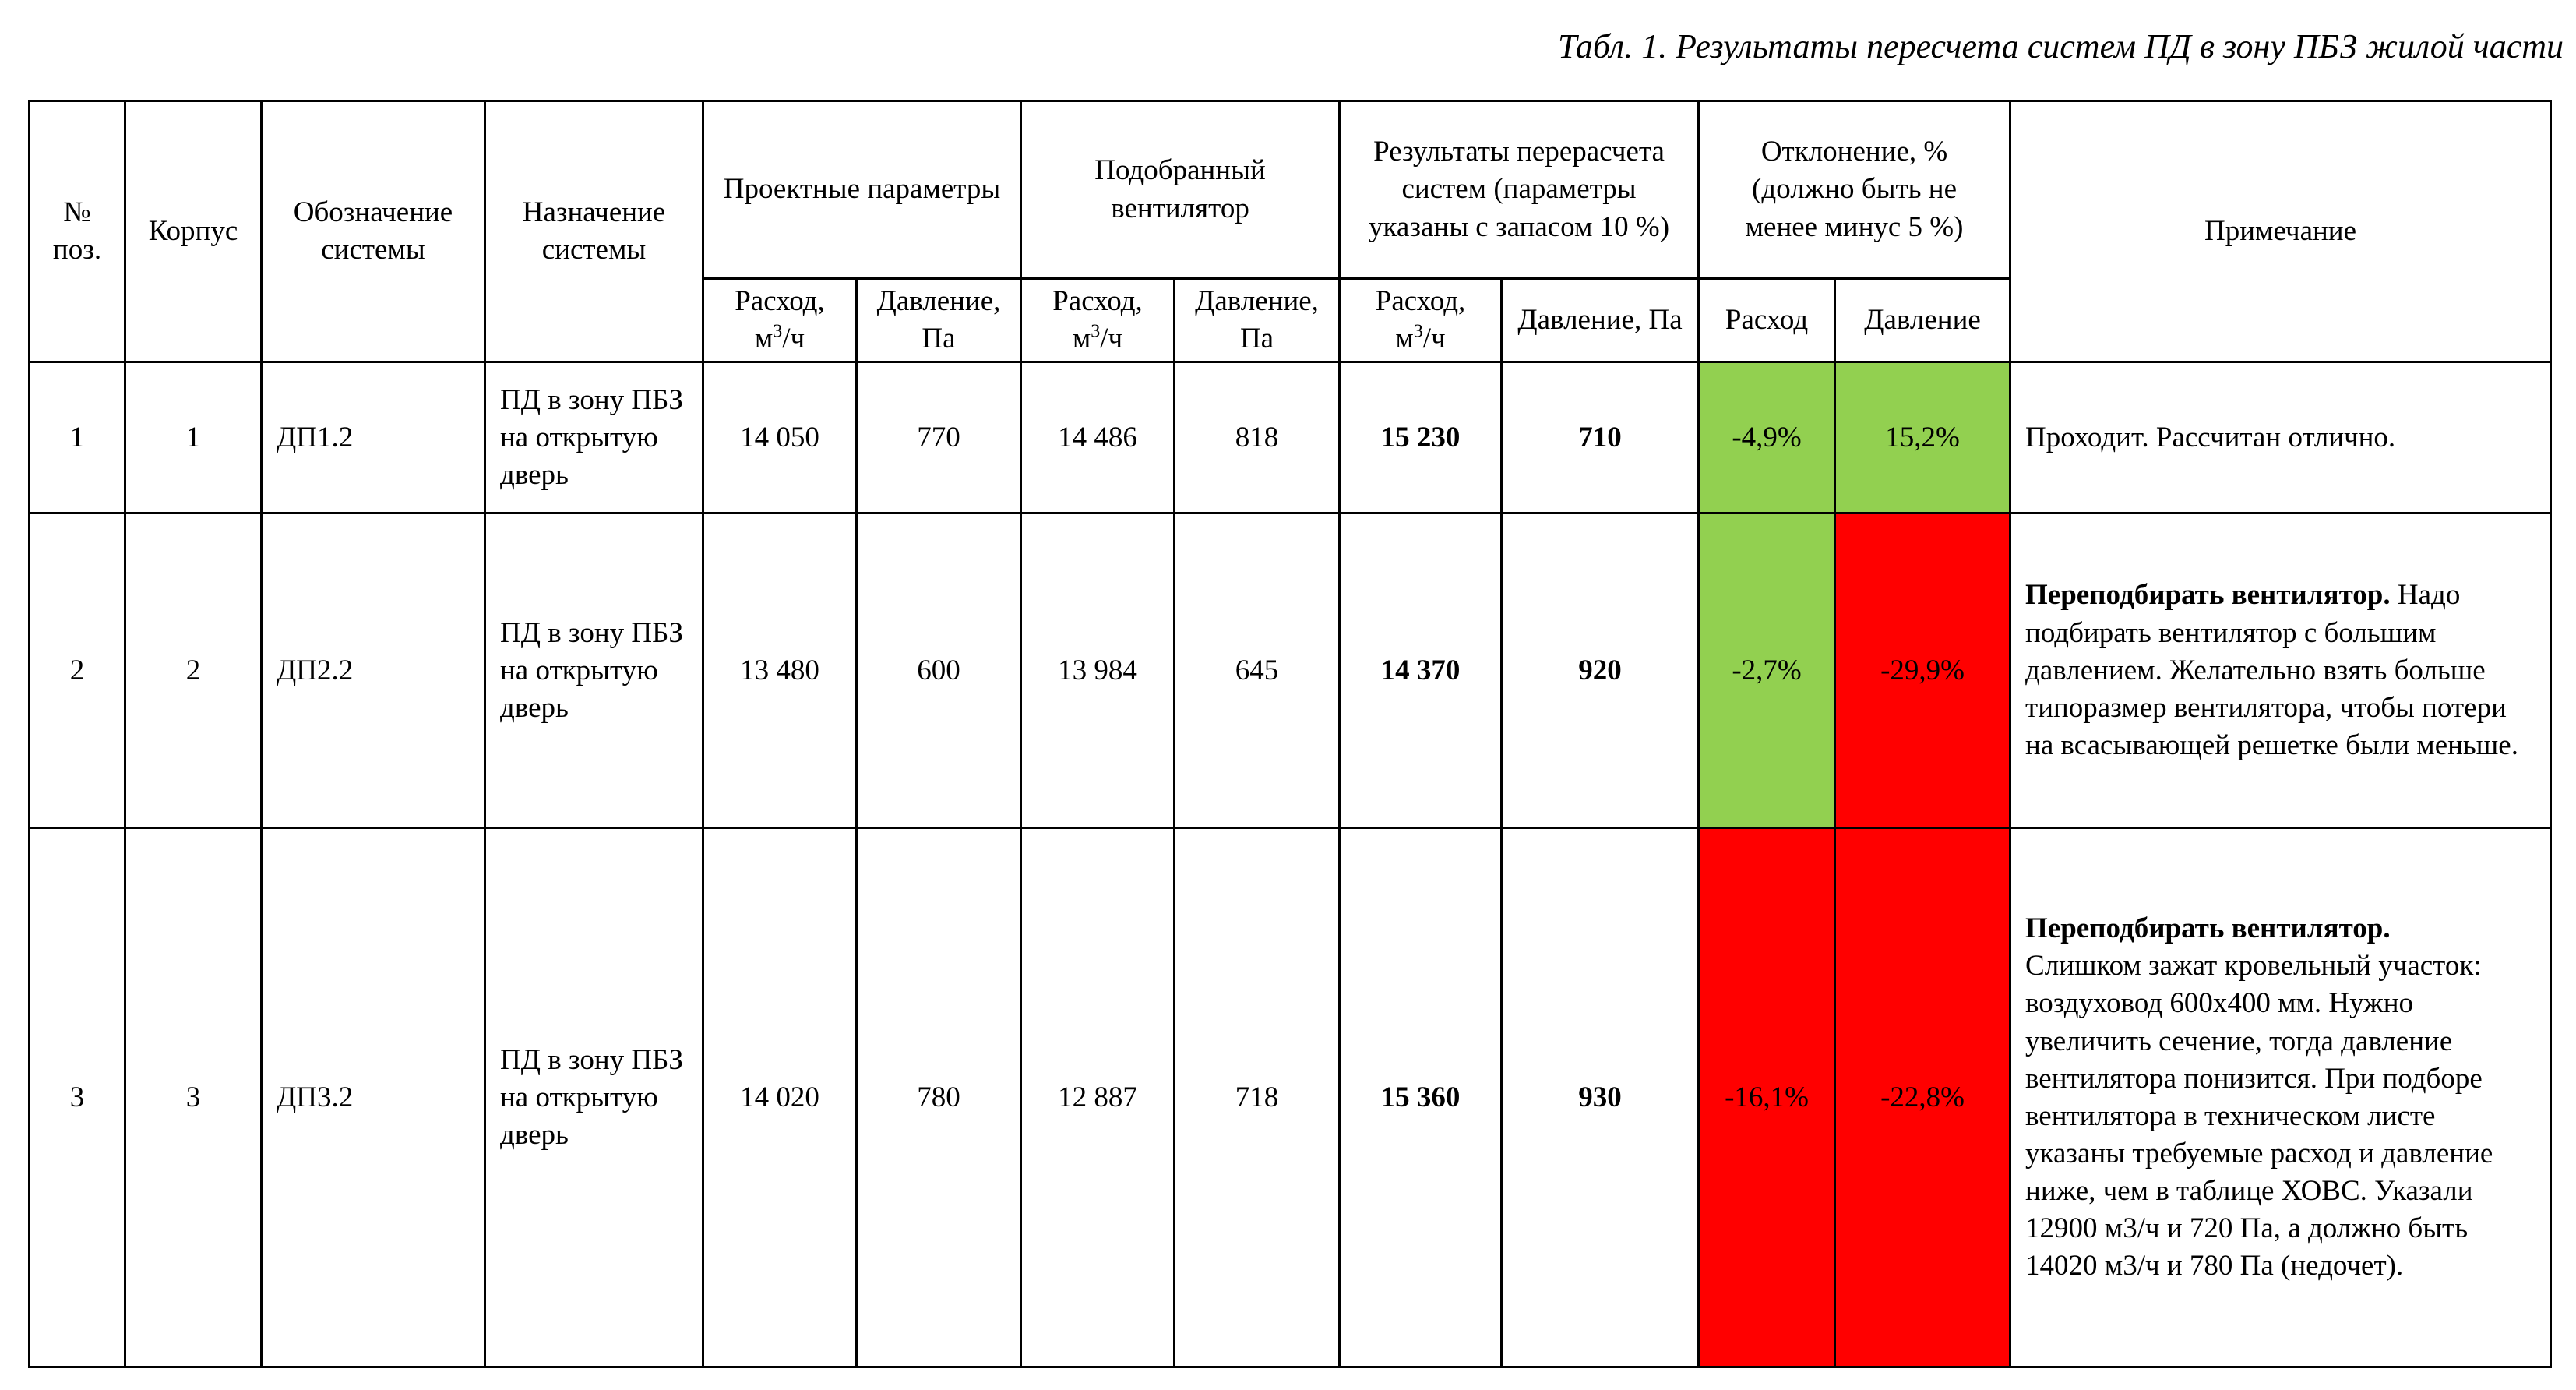  I want to click on cell-recalc-flow: 14 370, so click(1420, 671).